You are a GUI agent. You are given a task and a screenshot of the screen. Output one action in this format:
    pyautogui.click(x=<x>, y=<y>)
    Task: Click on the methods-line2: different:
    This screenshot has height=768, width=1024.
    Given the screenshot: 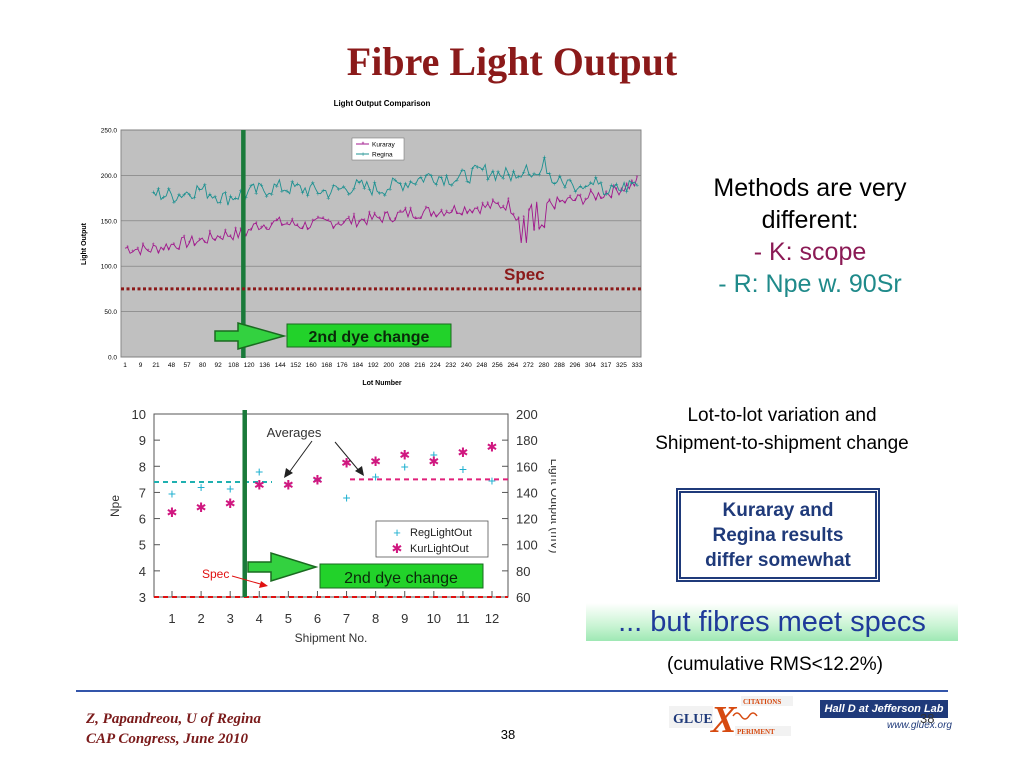 What is the action you would take?
    pyautogui.click(x=810, y=220)
    